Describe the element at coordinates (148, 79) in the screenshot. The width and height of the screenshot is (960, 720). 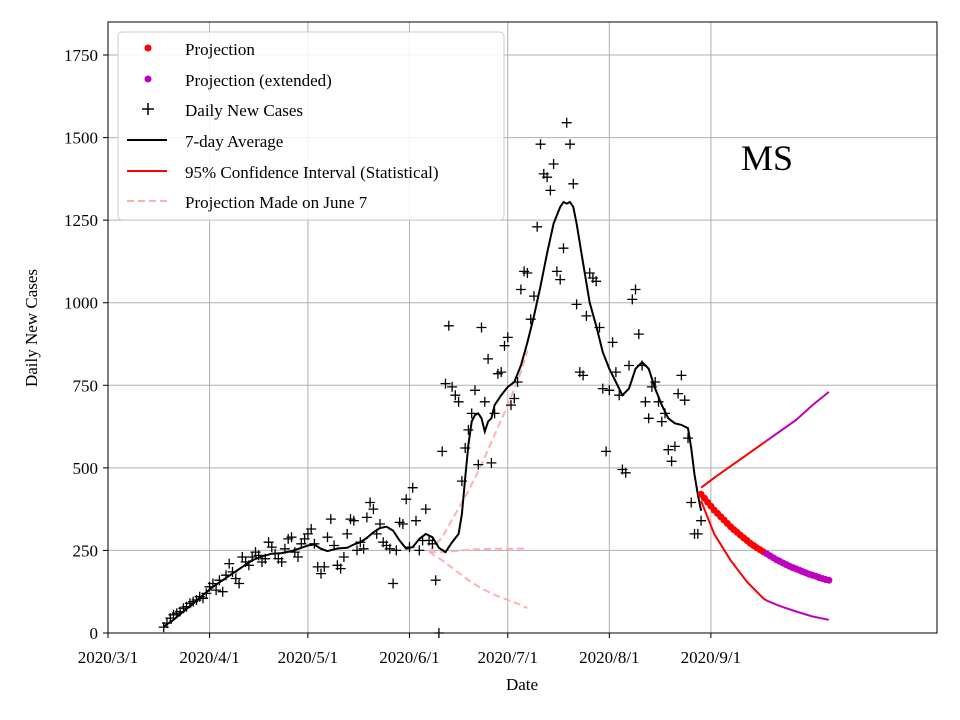
I see `legend-marker-projection-extended` at that location.